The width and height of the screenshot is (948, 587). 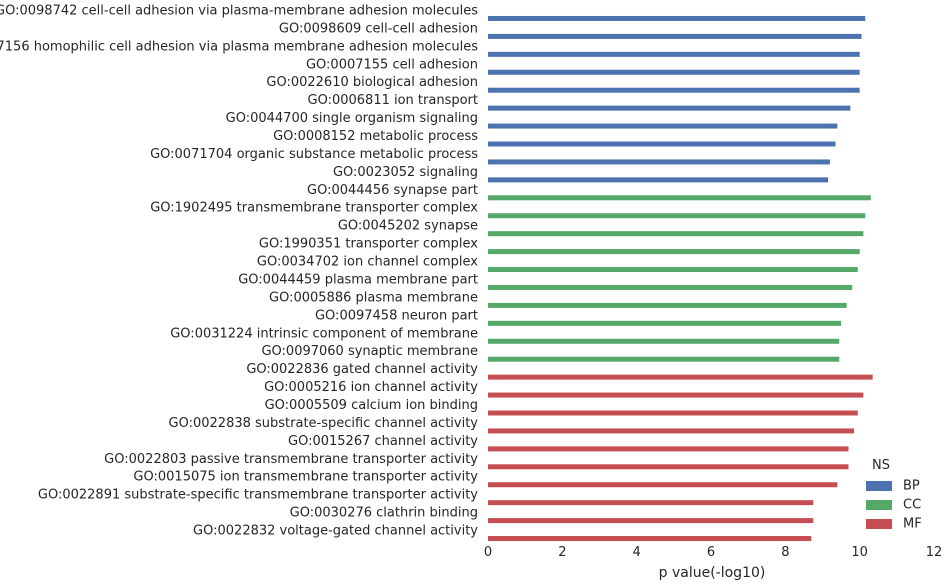 What do you see at coordinates (712, 573) in the screenshot?
I see `x-axis-title: p value(-log10)` at bounding box center [712, 573].